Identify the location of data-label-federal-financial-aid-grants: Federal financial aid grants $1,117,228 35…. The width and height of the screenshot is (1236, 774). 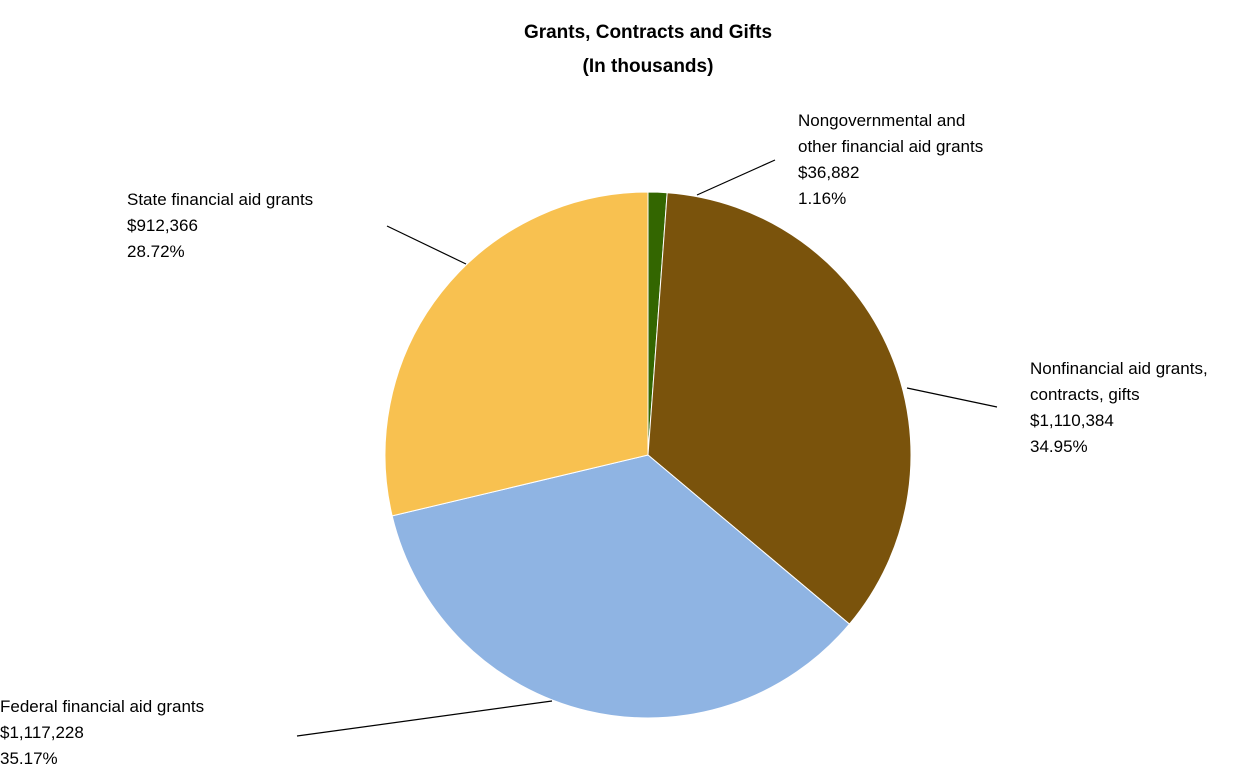
(102, 732).